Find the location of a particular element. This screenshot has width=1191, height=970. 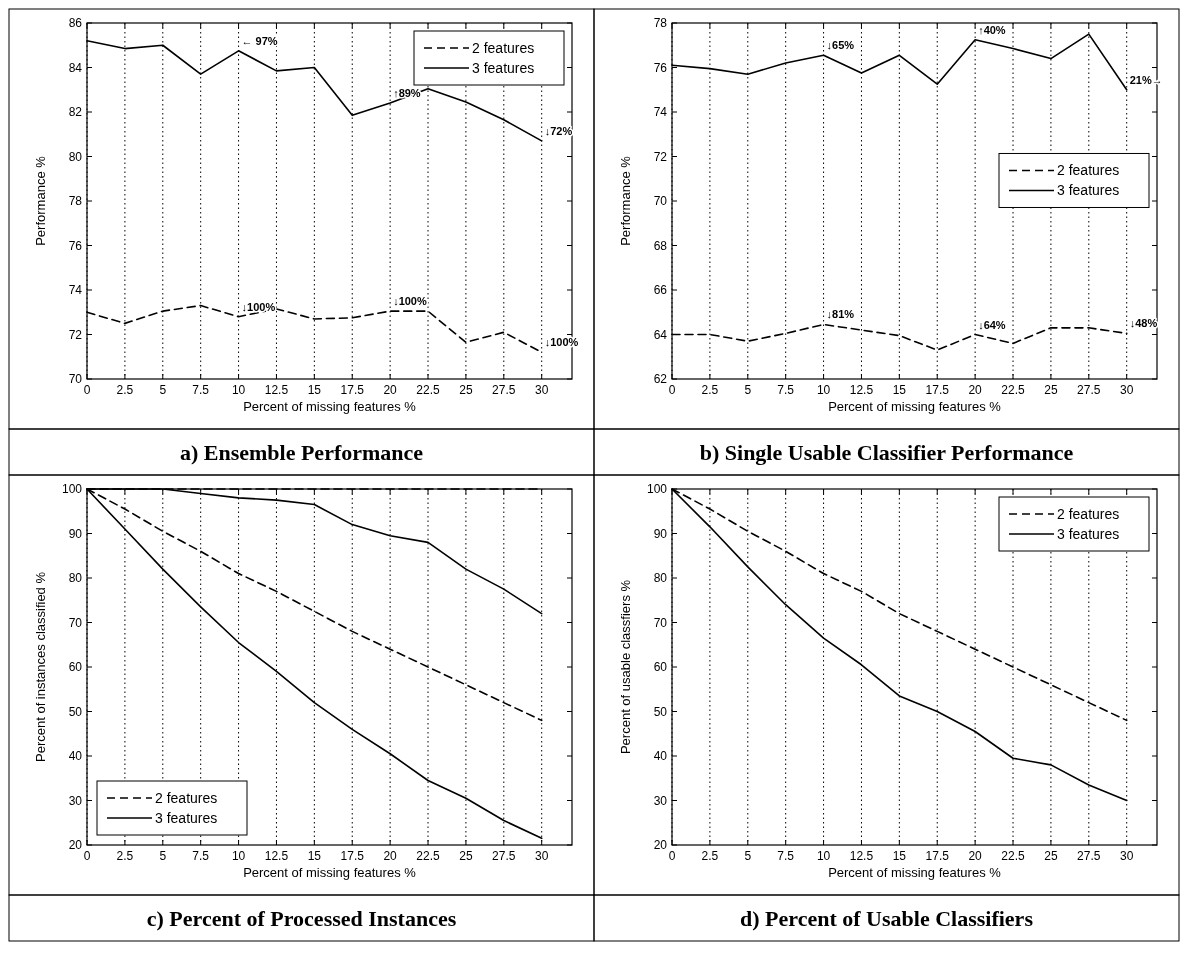

text: d) Percent of Usable Classifiers is located at coordinates (887, 918).